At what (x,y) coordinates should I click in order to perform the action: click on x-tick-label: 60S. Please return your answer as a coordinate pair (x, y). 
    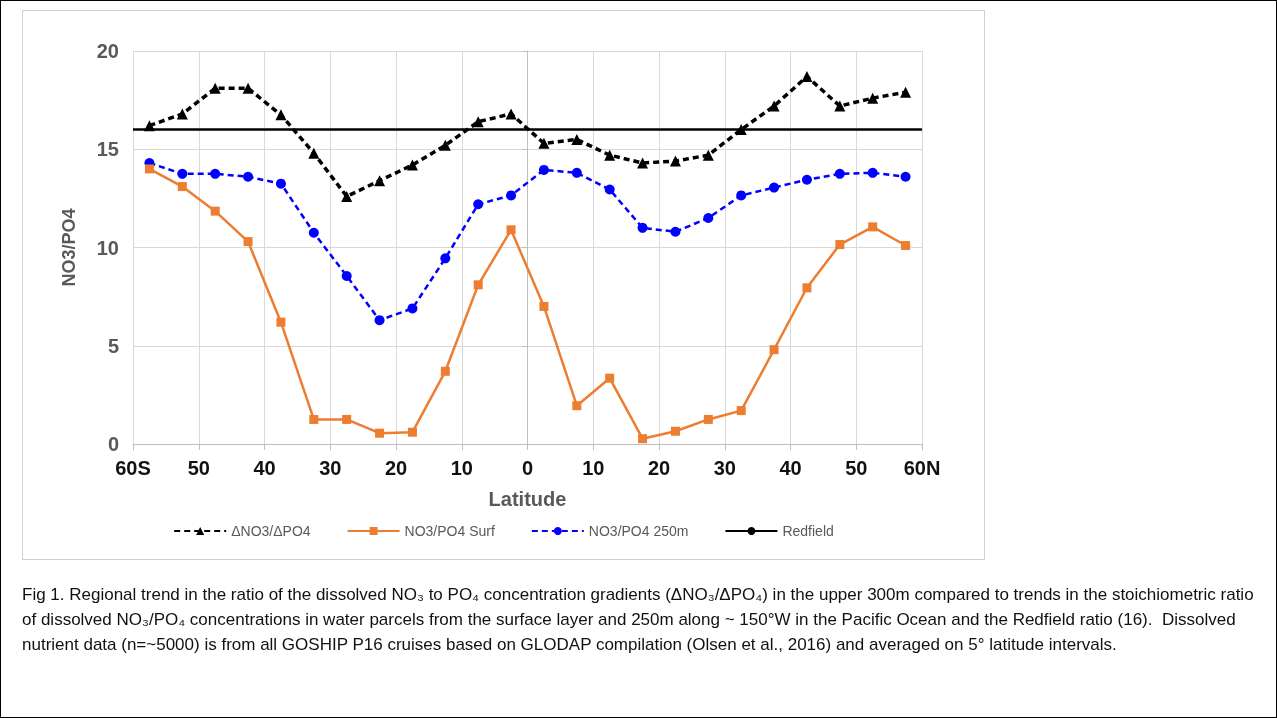
    Looking at the image, I should click on (133, 468).